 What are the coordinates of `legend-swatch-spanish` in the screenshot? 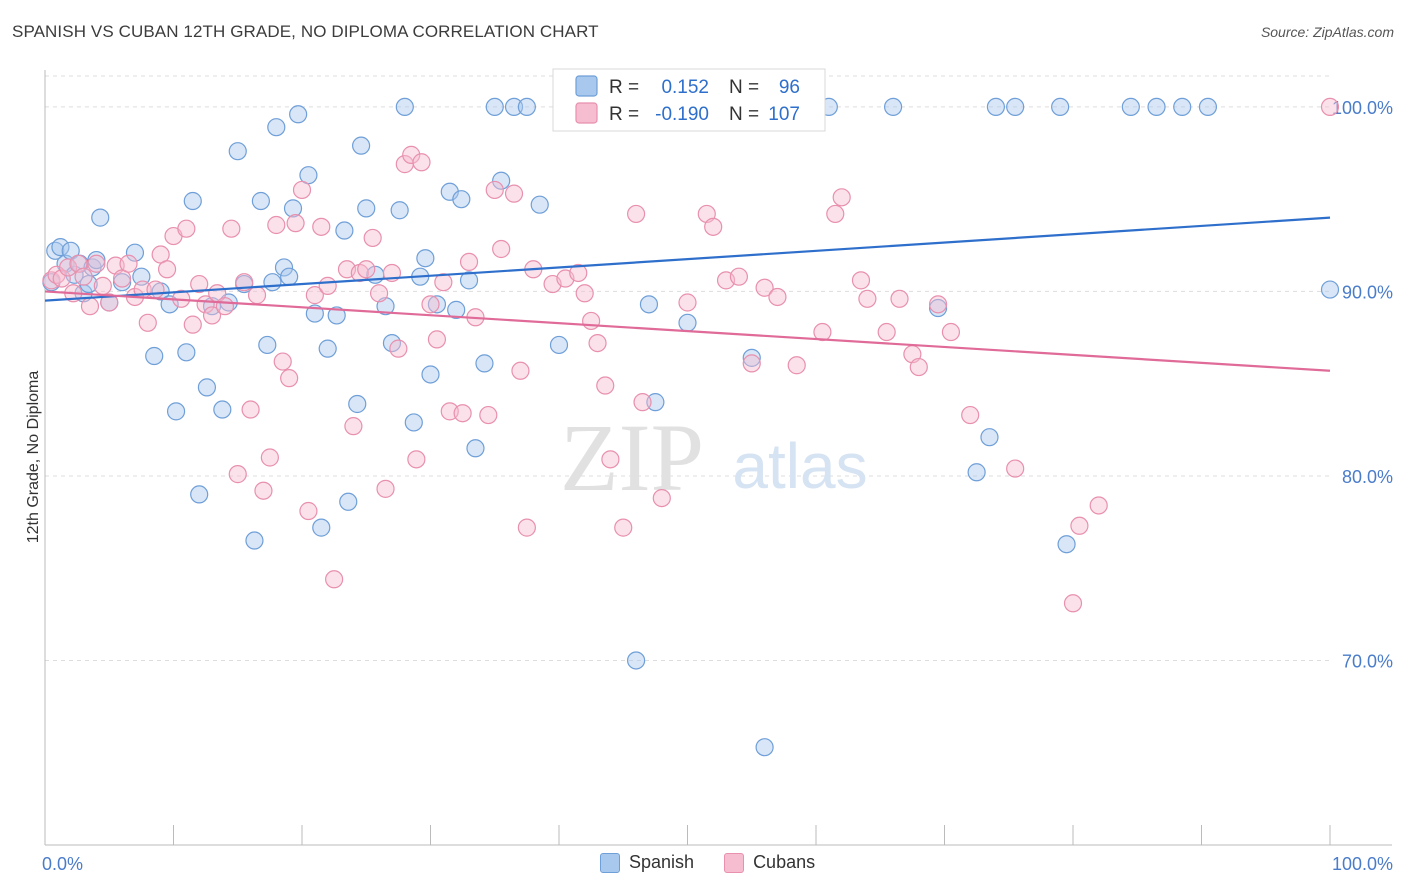 It's located at (610, 862).